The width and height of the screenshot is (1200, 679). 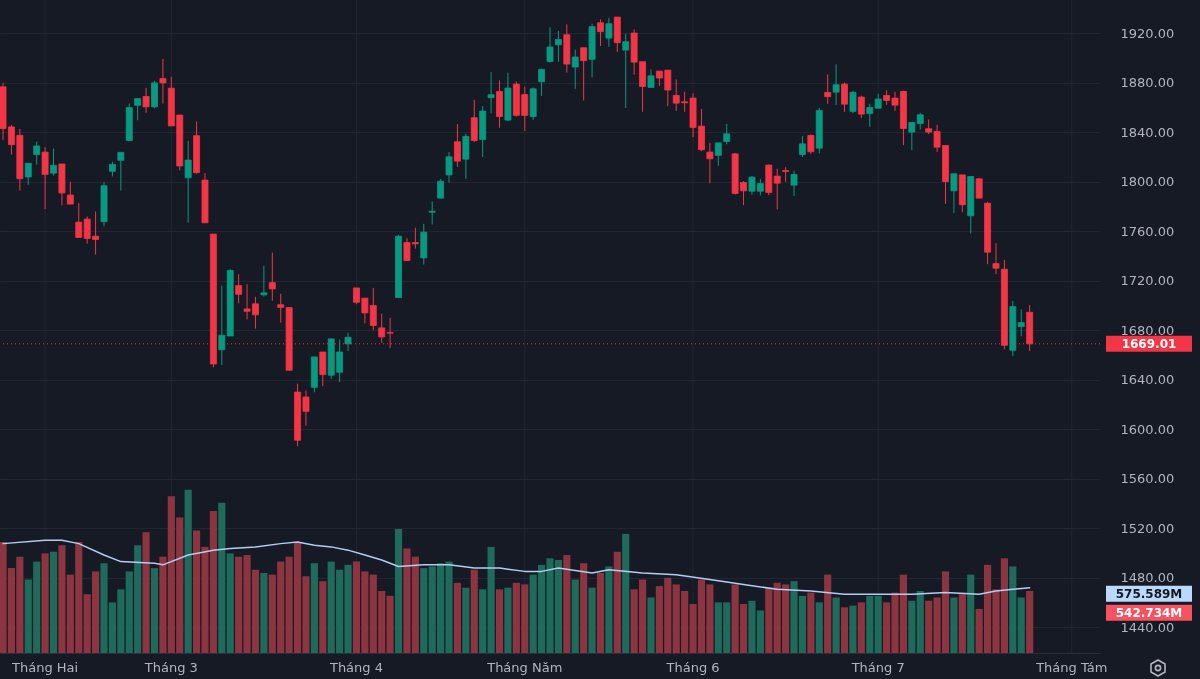 I want to click on y-tick-label: 1920.00, so click(x=1147, y=33).